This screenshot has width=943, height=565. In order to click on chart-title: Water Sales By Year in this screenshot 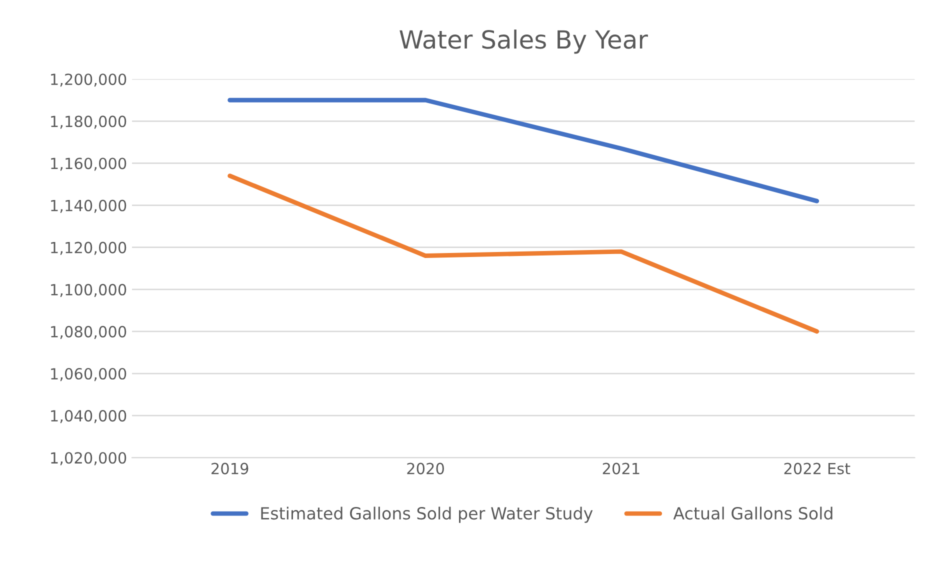, I will do `click(524, 42)`.